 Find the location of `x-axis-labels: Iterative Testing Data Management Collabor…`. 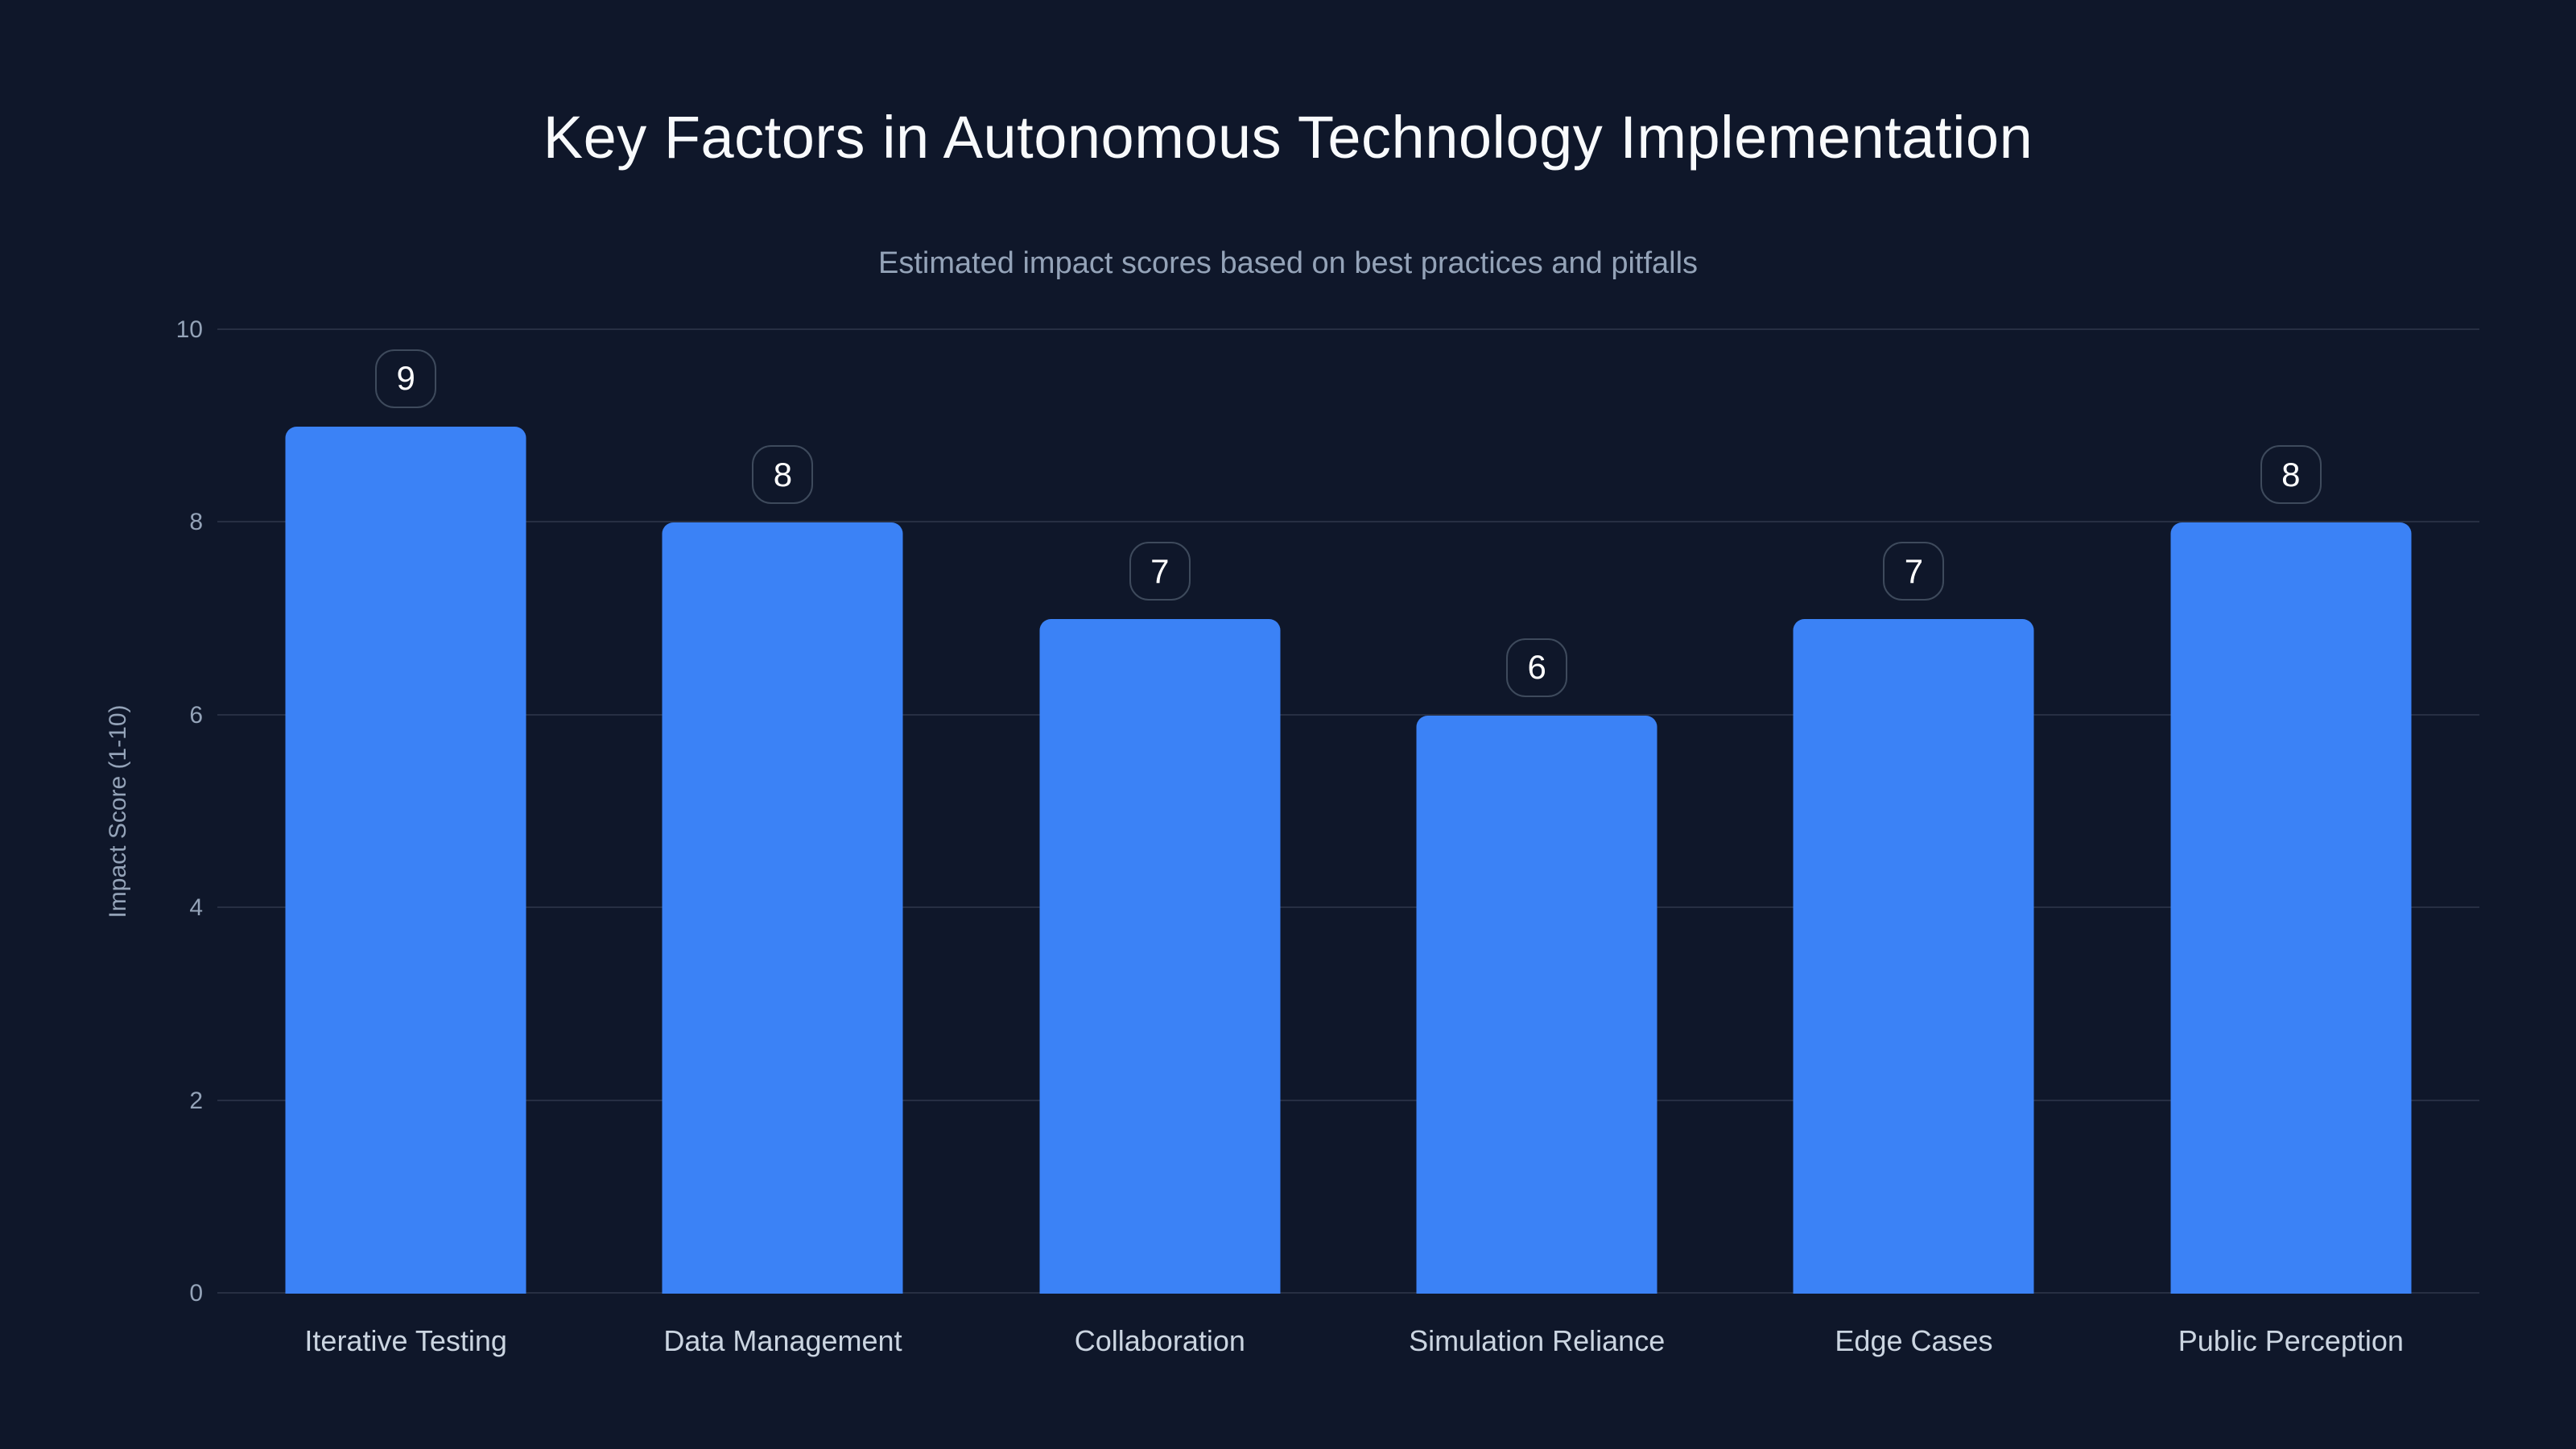

x-axis-labels: Iterative Testing Data Management Collabor… is located at coordinates (1348, 1338).